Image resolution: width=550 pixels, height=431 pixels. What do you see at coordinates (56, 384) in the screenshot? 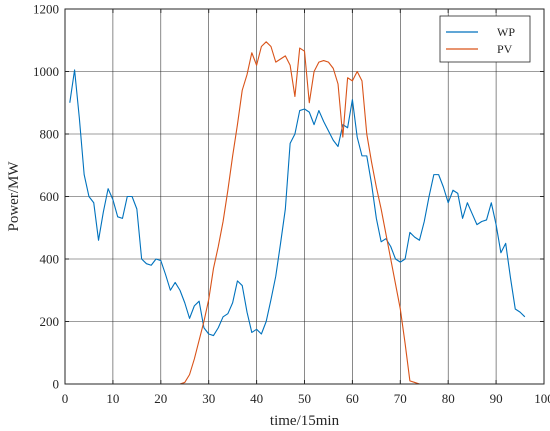
I see `y-tick-label: 0` at bounding box center [56, 384].